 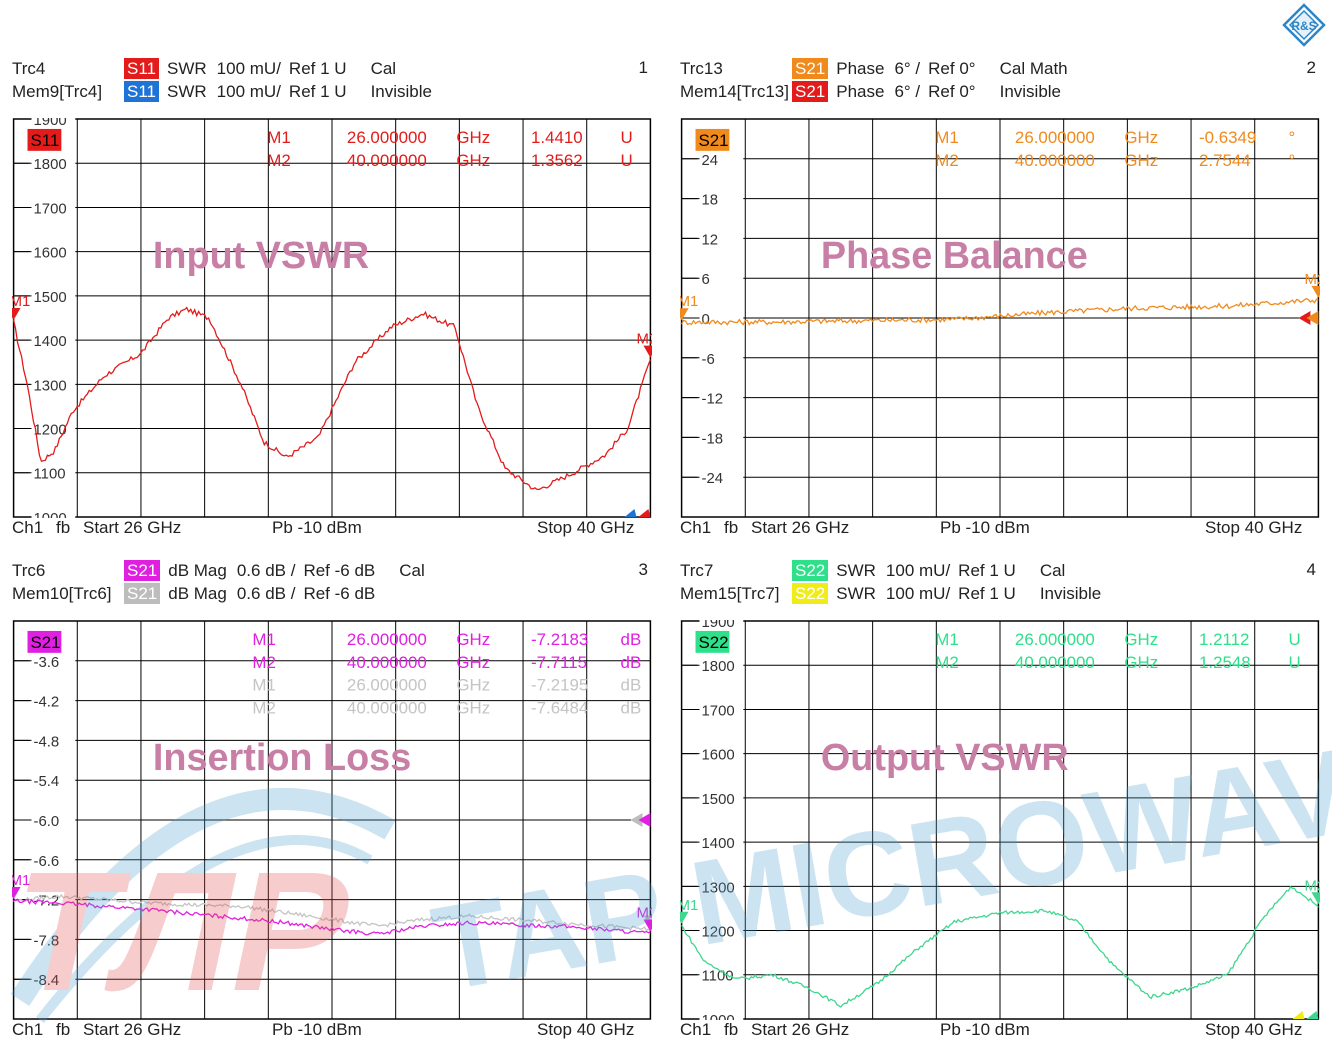 I want to click on reference-arrow-trace, so click(x=644, y=820).